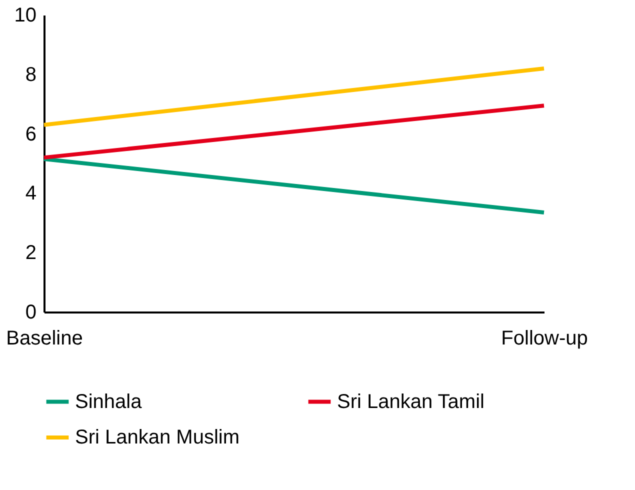 The height and width of the screenshot is (490, 635). I want to click on y-tick-label: 2, so click(30, 253).